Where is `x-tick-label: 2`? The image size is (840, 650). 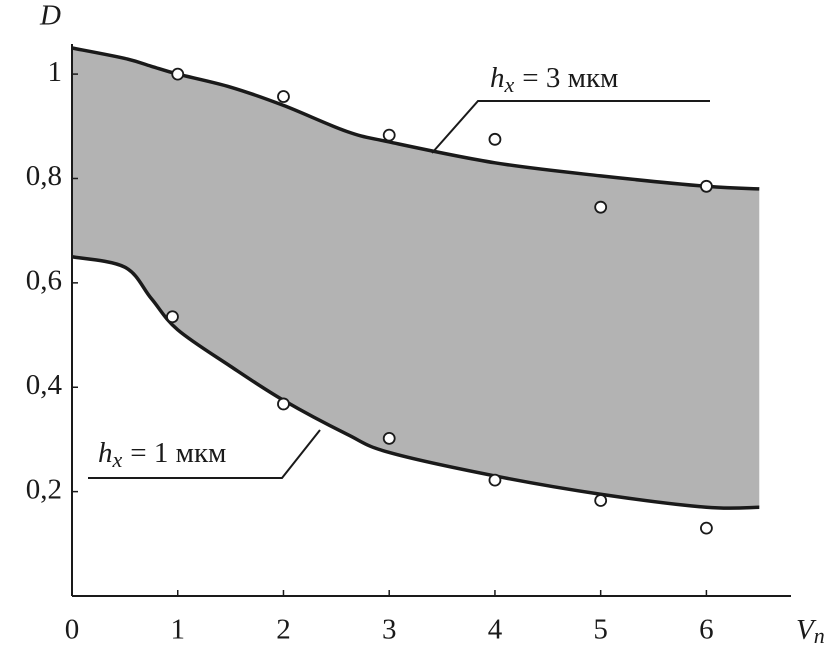 x-tick-label: 2 is located at coordinates (283, 630).